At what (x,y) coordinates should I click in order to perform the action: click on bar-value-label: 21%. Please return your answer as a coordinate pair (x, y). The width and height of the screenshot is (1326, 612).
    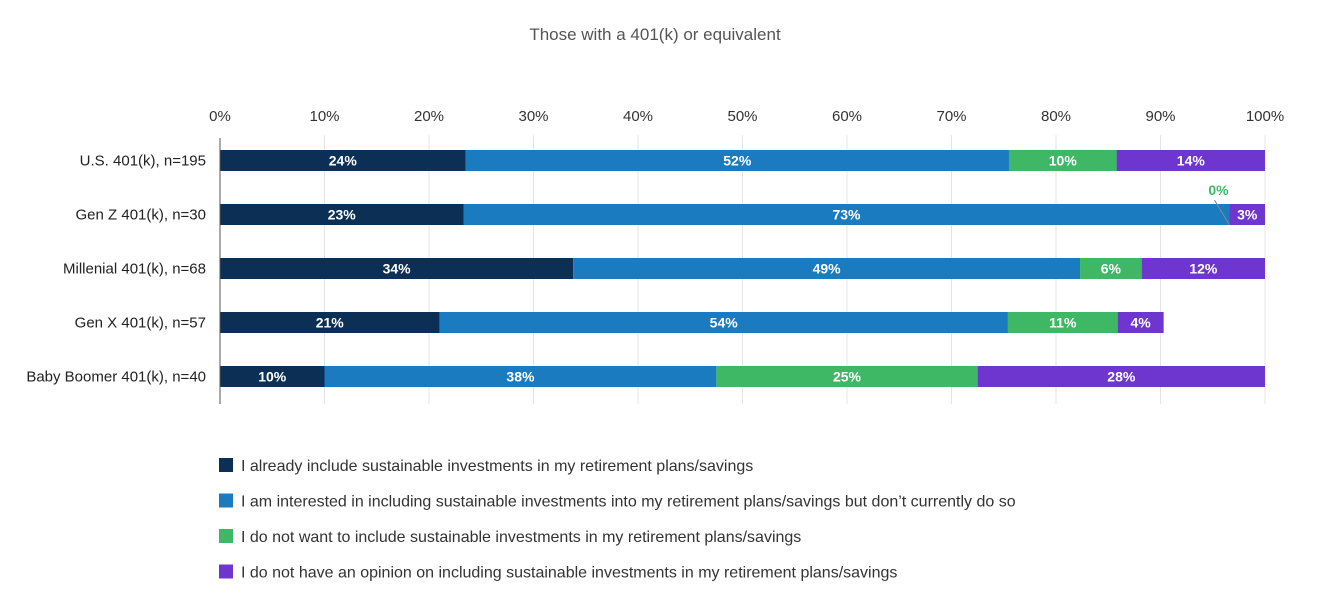
    Looking at the image, I should click on (330, 323).